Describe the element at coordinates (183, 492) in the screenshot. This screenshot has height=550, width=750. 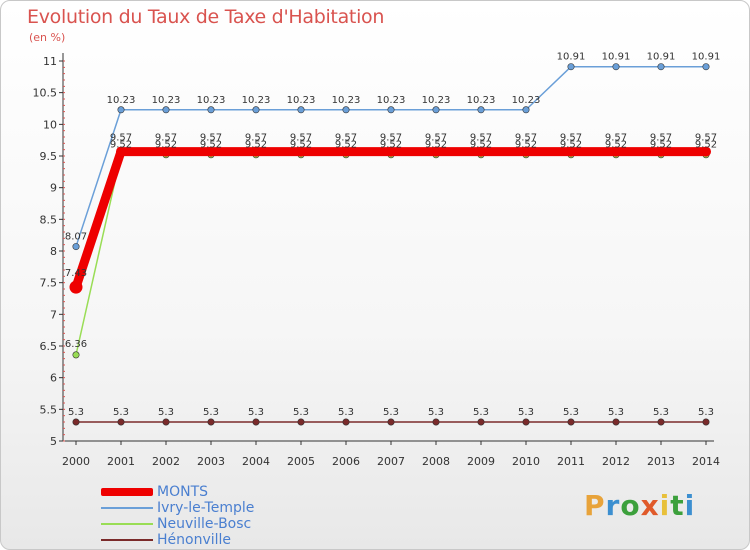
I see `legend-label-monts: MONTS` at that location.